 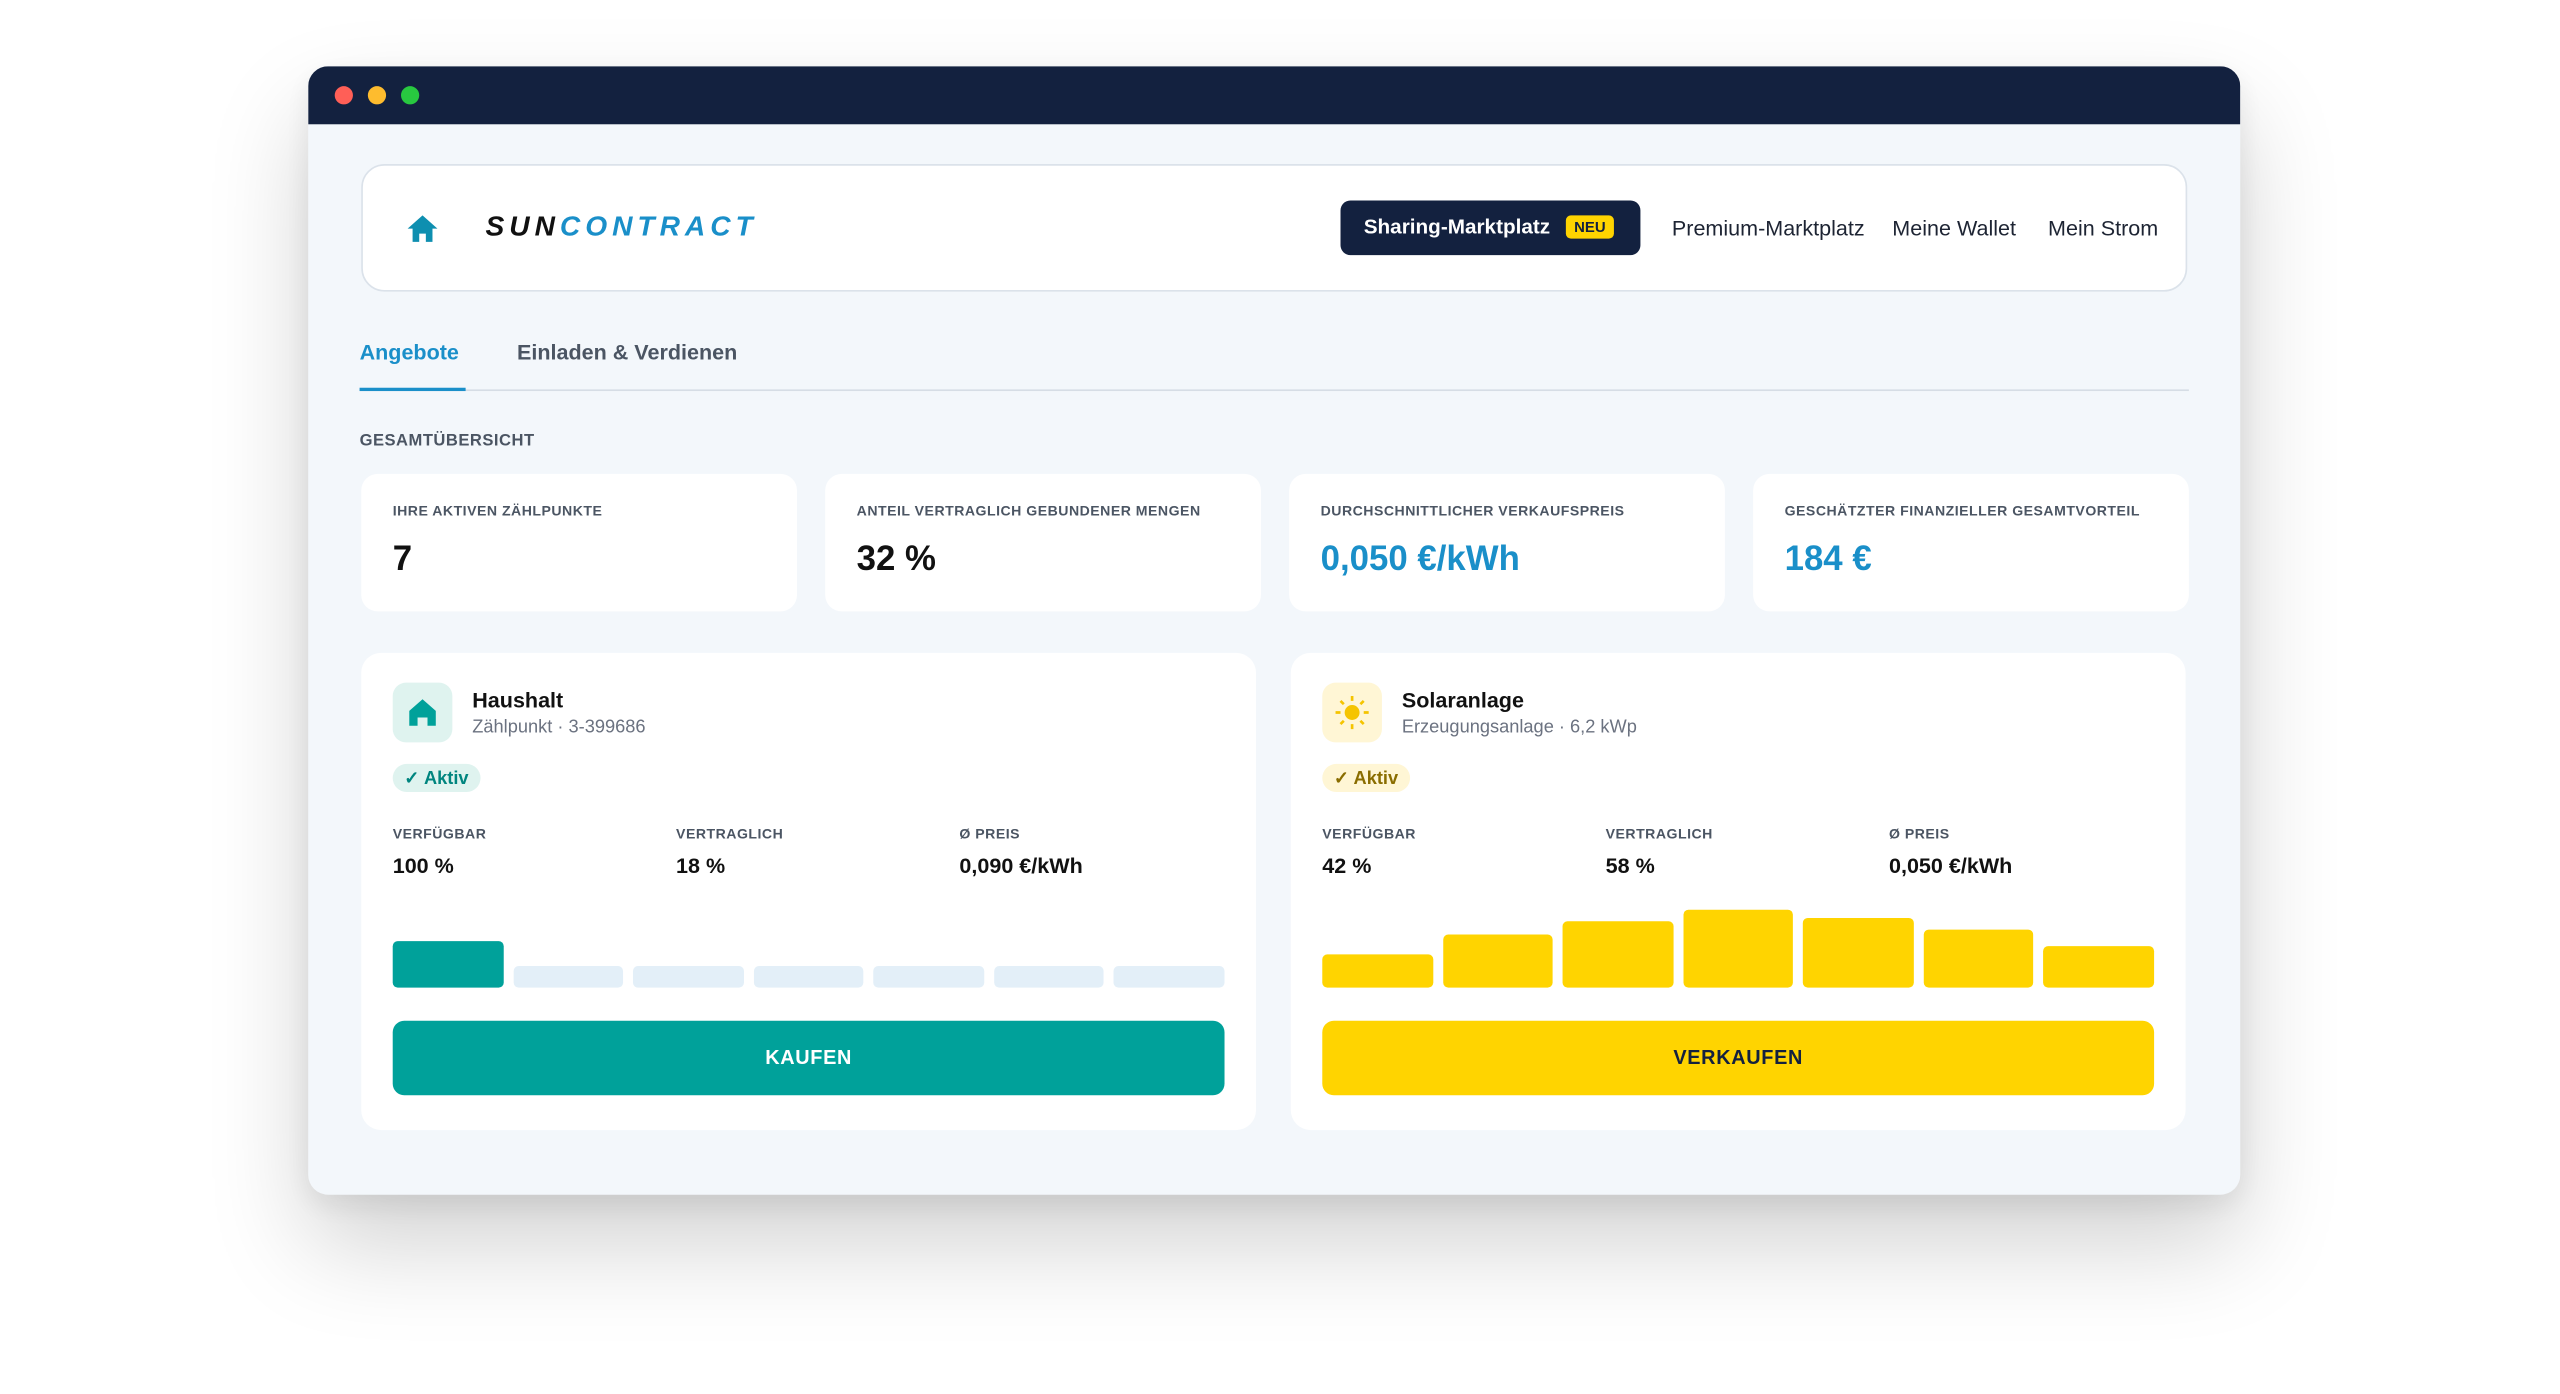 What do you see at coordinates (1738, 1058) in the screenshot?
I see `sell-button: VERKAUFEN` at bounding box center [1738, 1058].